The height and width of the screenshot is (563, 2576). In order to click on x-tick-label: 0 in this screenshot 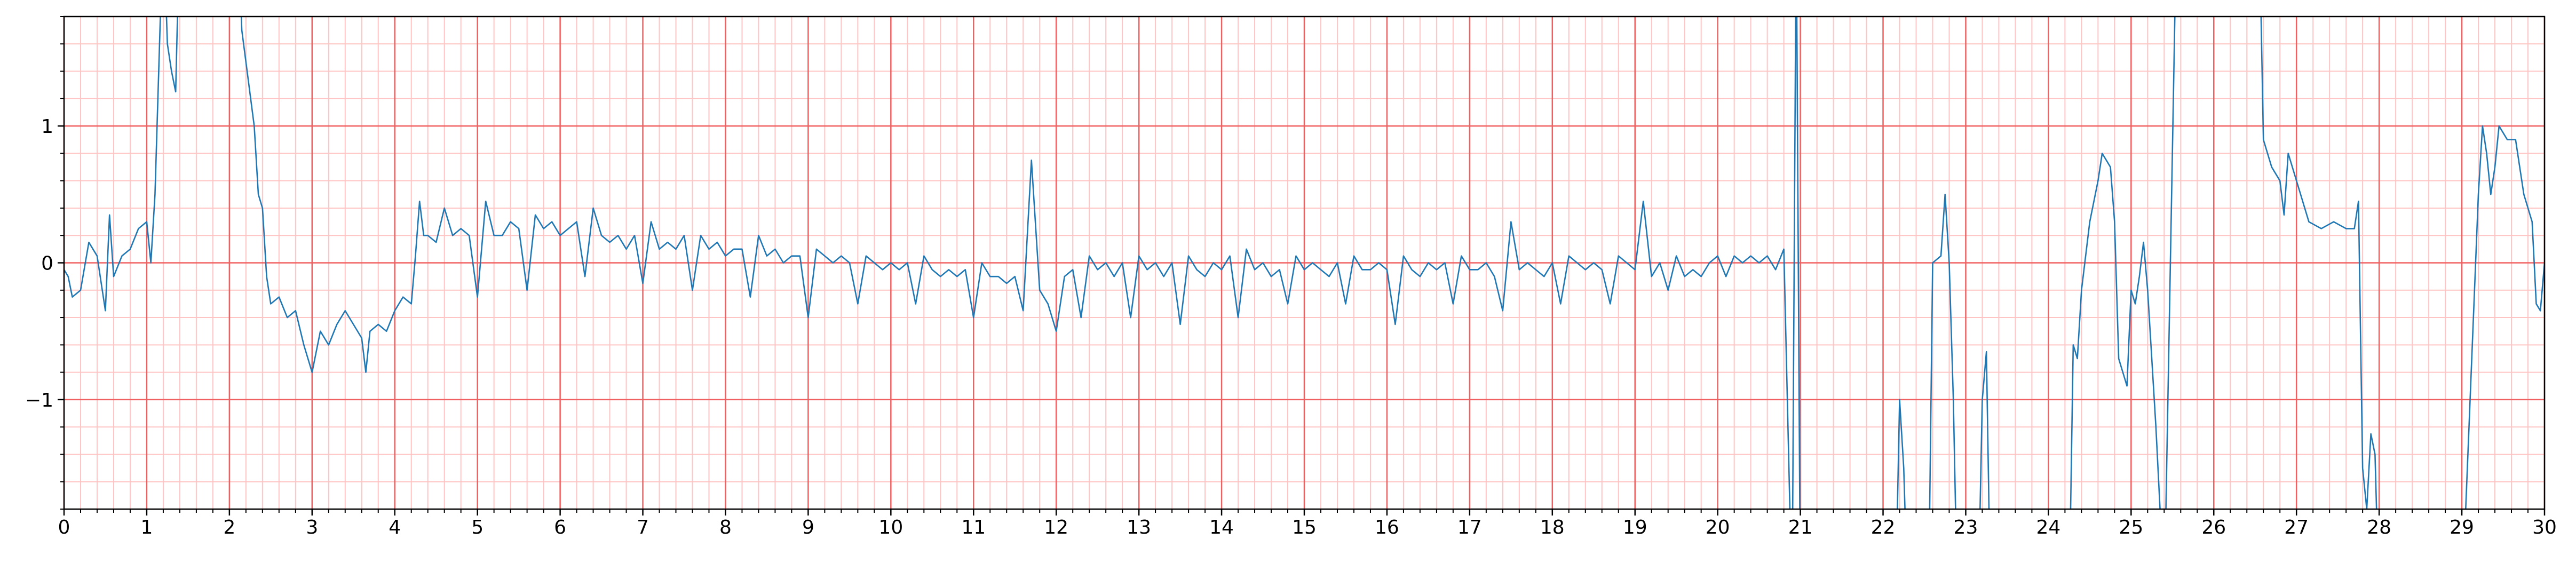, I will do `click(64, 527)`.